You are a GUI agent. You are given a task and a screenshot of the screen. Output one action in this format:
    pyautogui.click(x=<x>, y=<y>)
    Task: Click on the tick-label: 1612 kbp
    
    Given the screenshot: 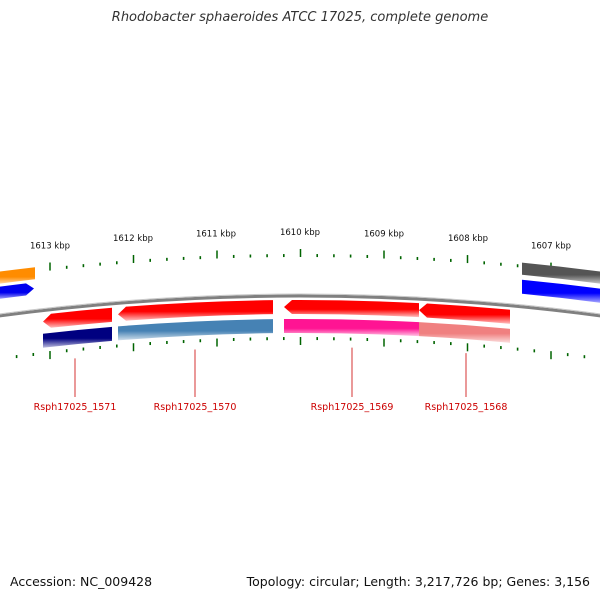 What is the action you would take?
    pyautogui.click(x=133, y=239)
    